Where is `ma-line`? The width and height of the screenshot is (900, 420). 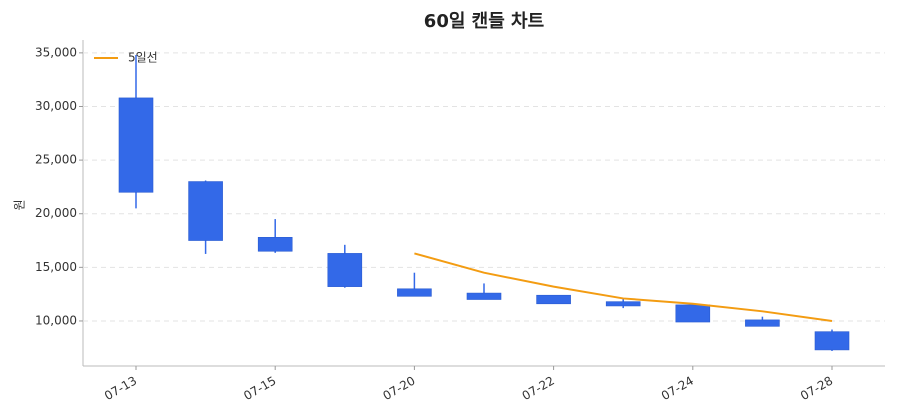
ma-line is located at coordinates (623, 287).